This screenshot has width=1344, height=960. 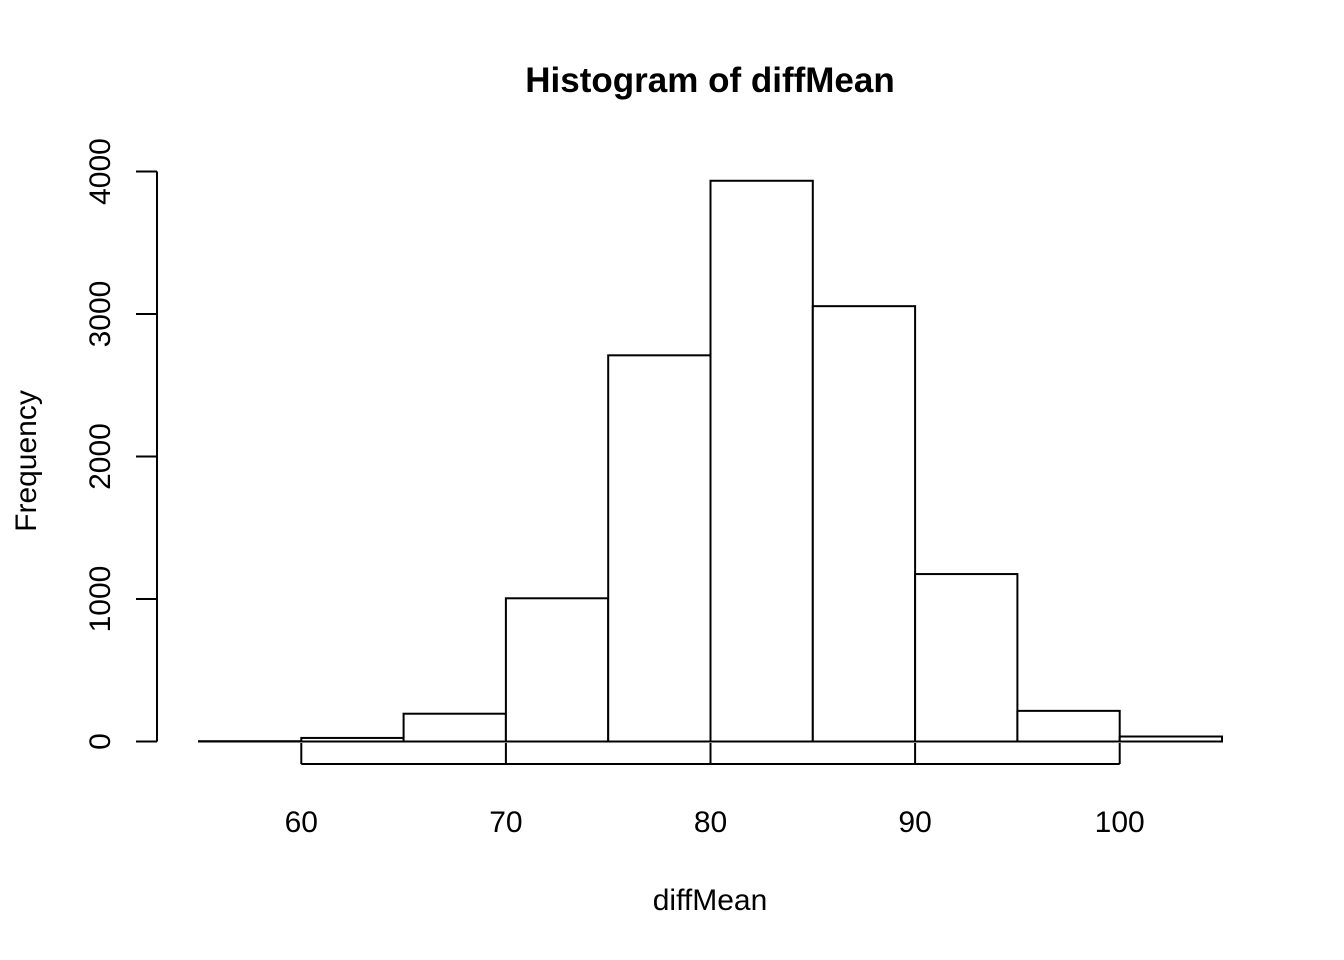 I want to click on x-tick-label: 70, so click(x=505, y=822).